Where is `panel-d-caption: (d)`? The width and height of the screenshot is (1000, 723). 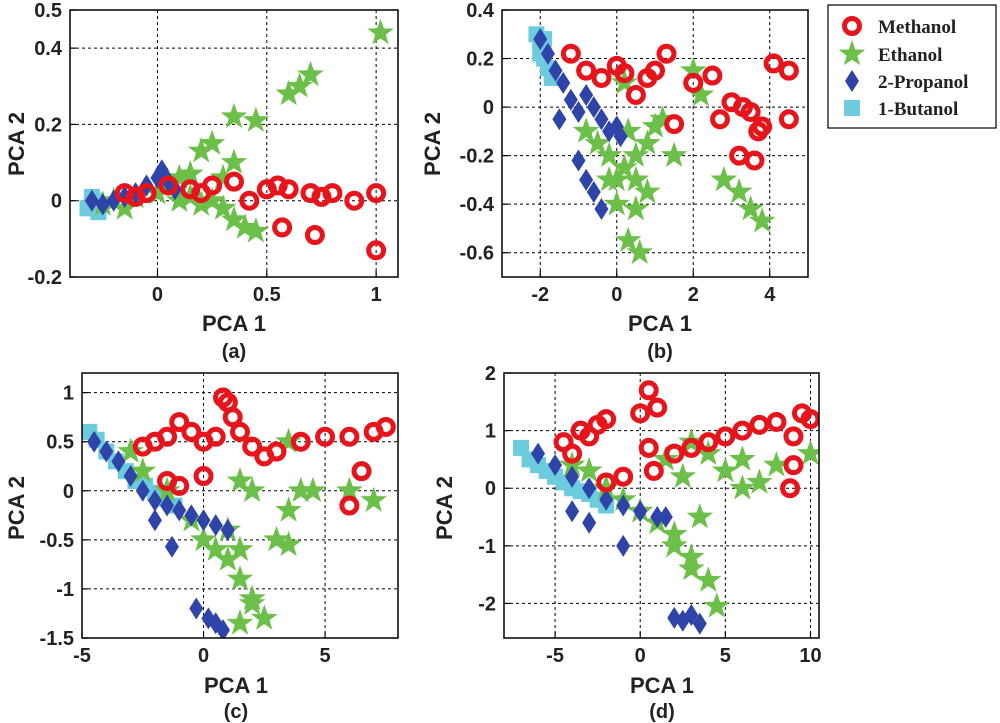 panel-d-caption: (d) is located at coordinates (662, 712).